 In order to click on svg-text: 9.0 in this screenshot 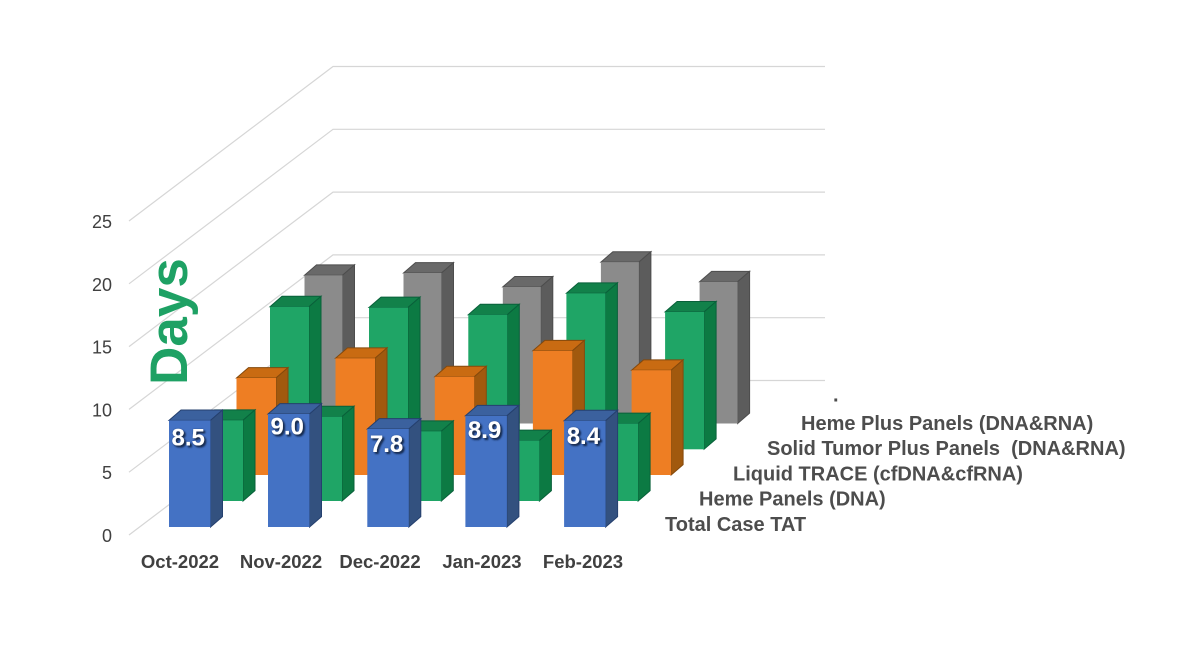, I will do `click(287, 427)`.